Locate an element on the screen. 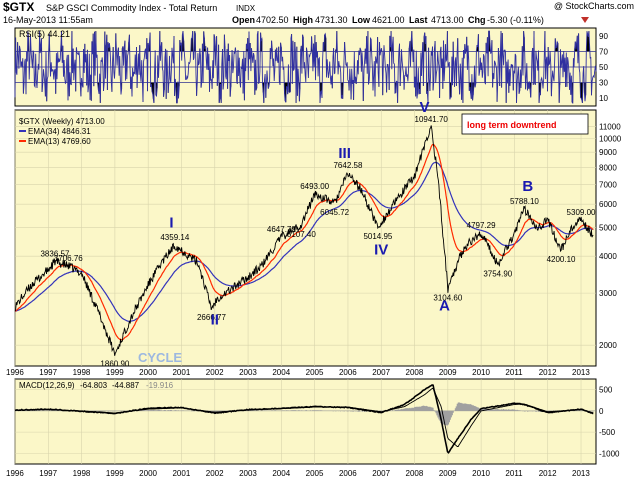 This screenshot has width=640, height=485. ema34-legend-label: EMA(34) 4846.31 is located at coordinates (59, 131).